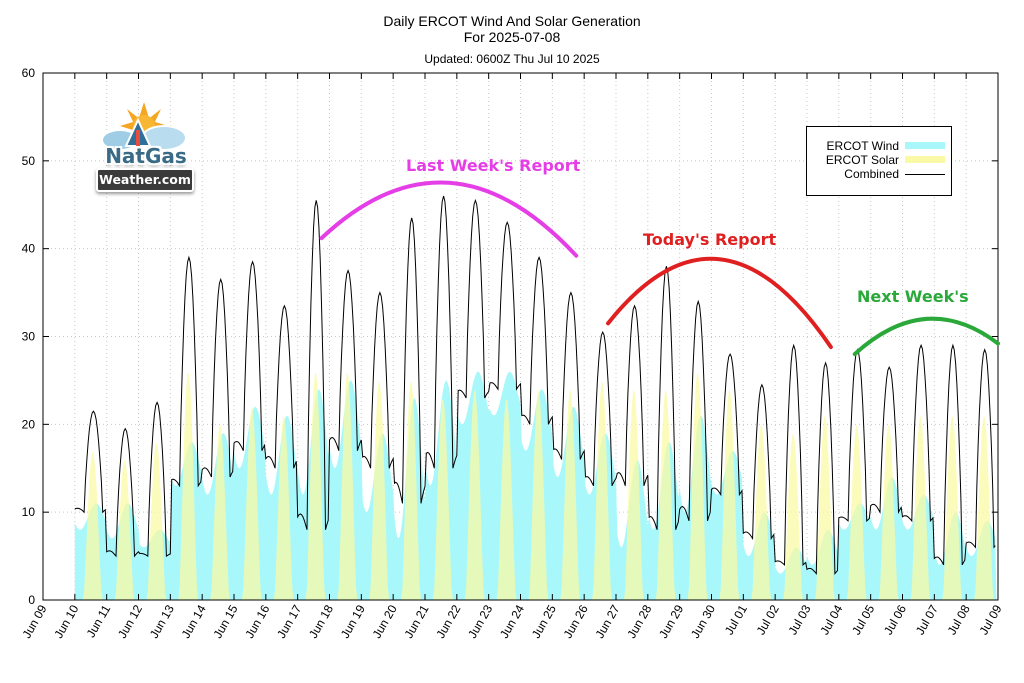 The height and width of the screenshot is (683, 1024). I want to click on x-tick-label: Jul 06, so click(895, 619).